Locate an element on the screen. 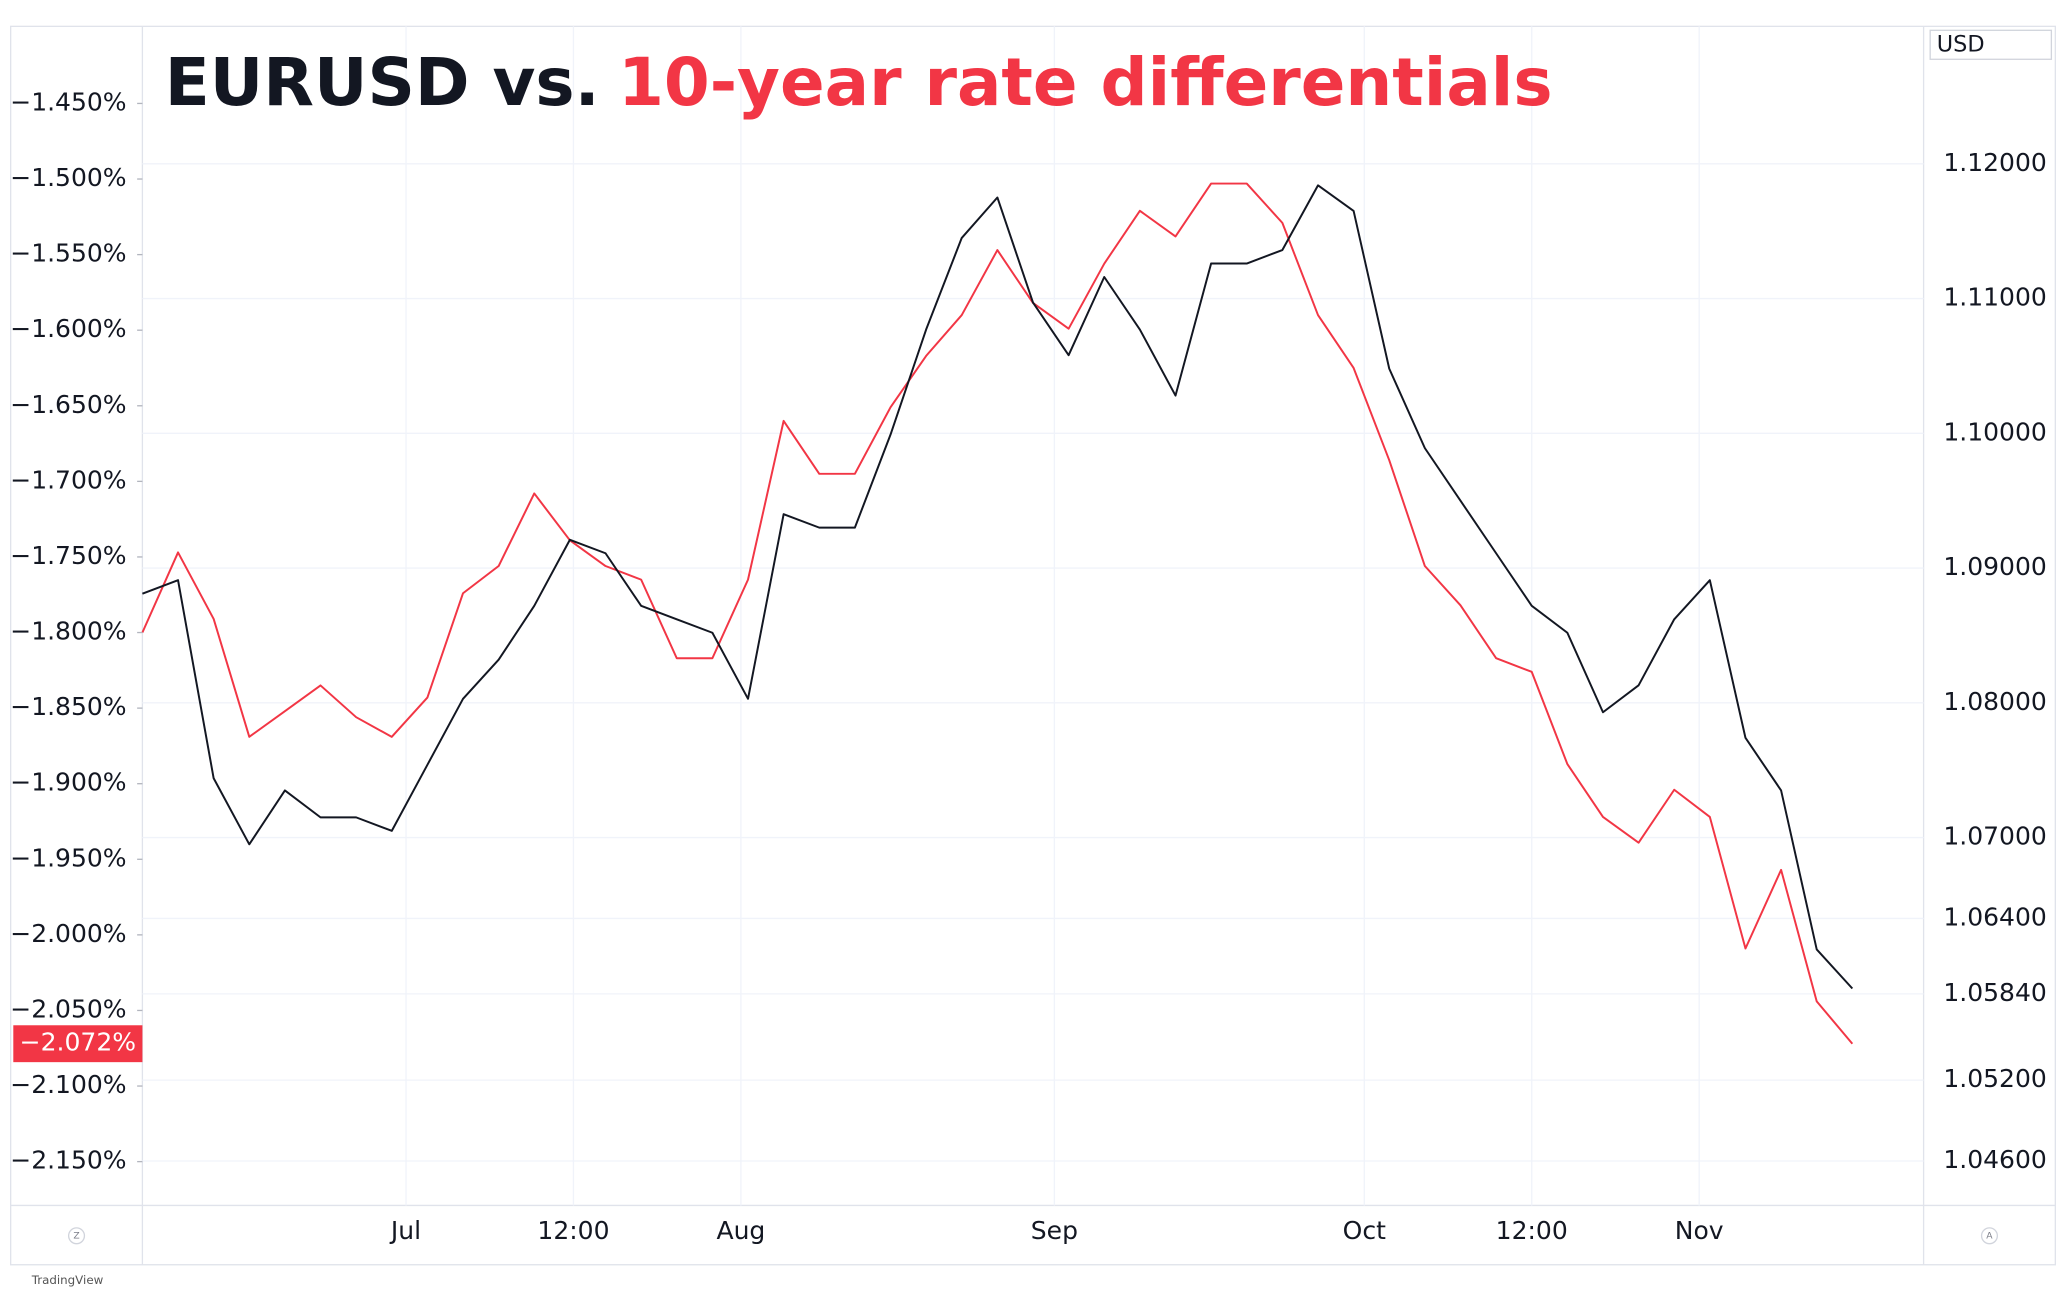 This screenshot has width=2066, height=1299. brand: TradingView is located at coordinates (67, 1280).